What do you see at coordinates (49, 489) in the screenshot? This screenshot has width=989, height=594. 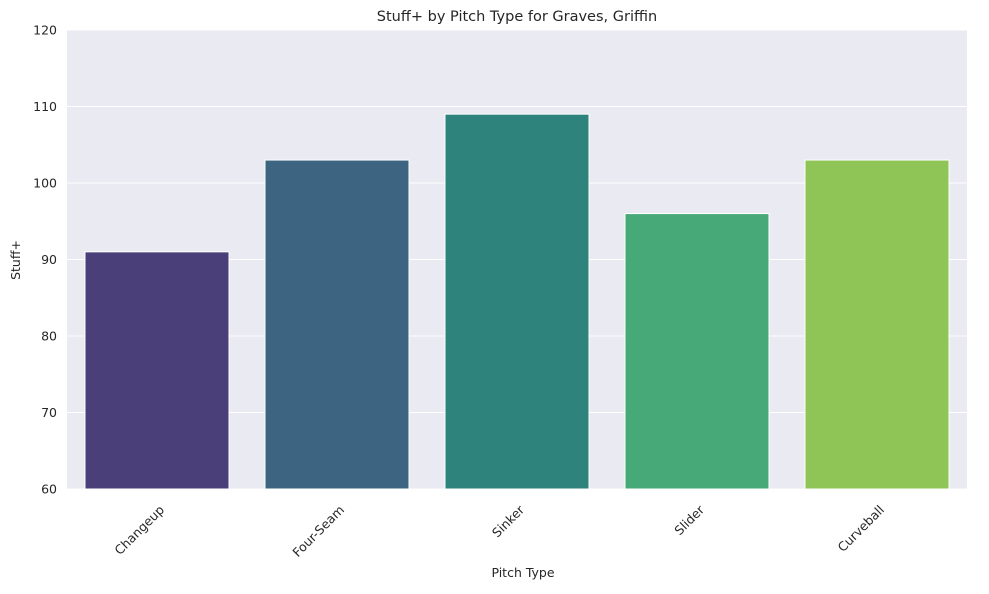 I see `y-tick-label: 60` at bounding box center [49, 489].